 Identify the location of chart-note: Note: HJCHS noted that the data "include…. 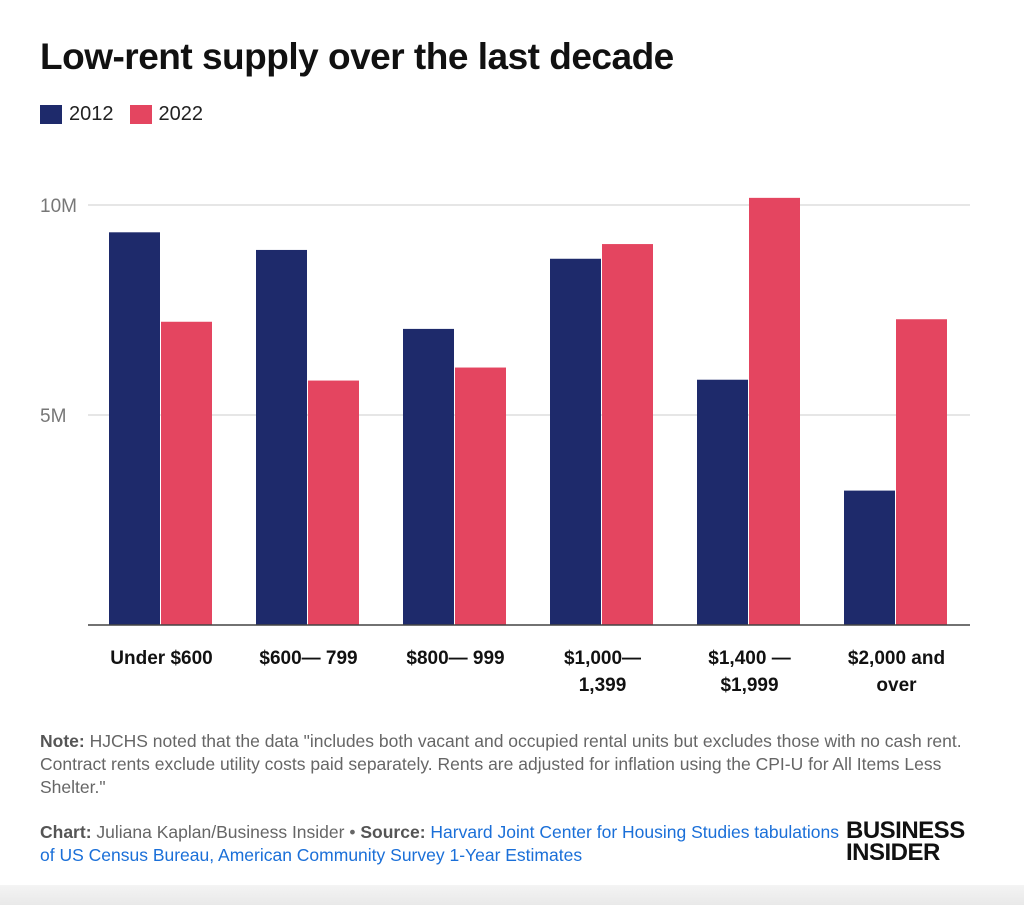
(510, 764).